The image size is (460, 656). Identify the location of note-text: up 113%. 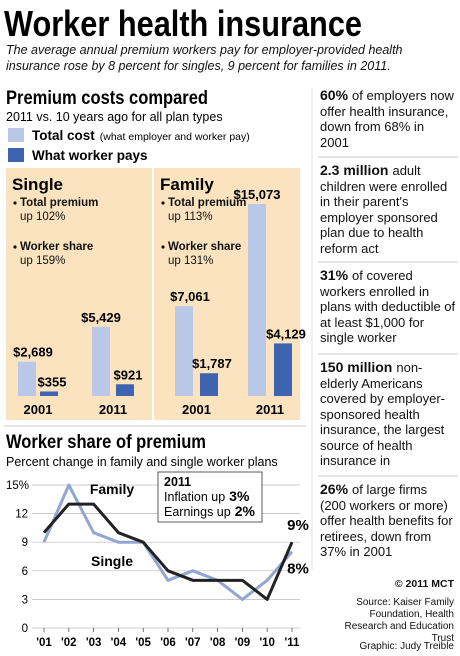
(190, 217).